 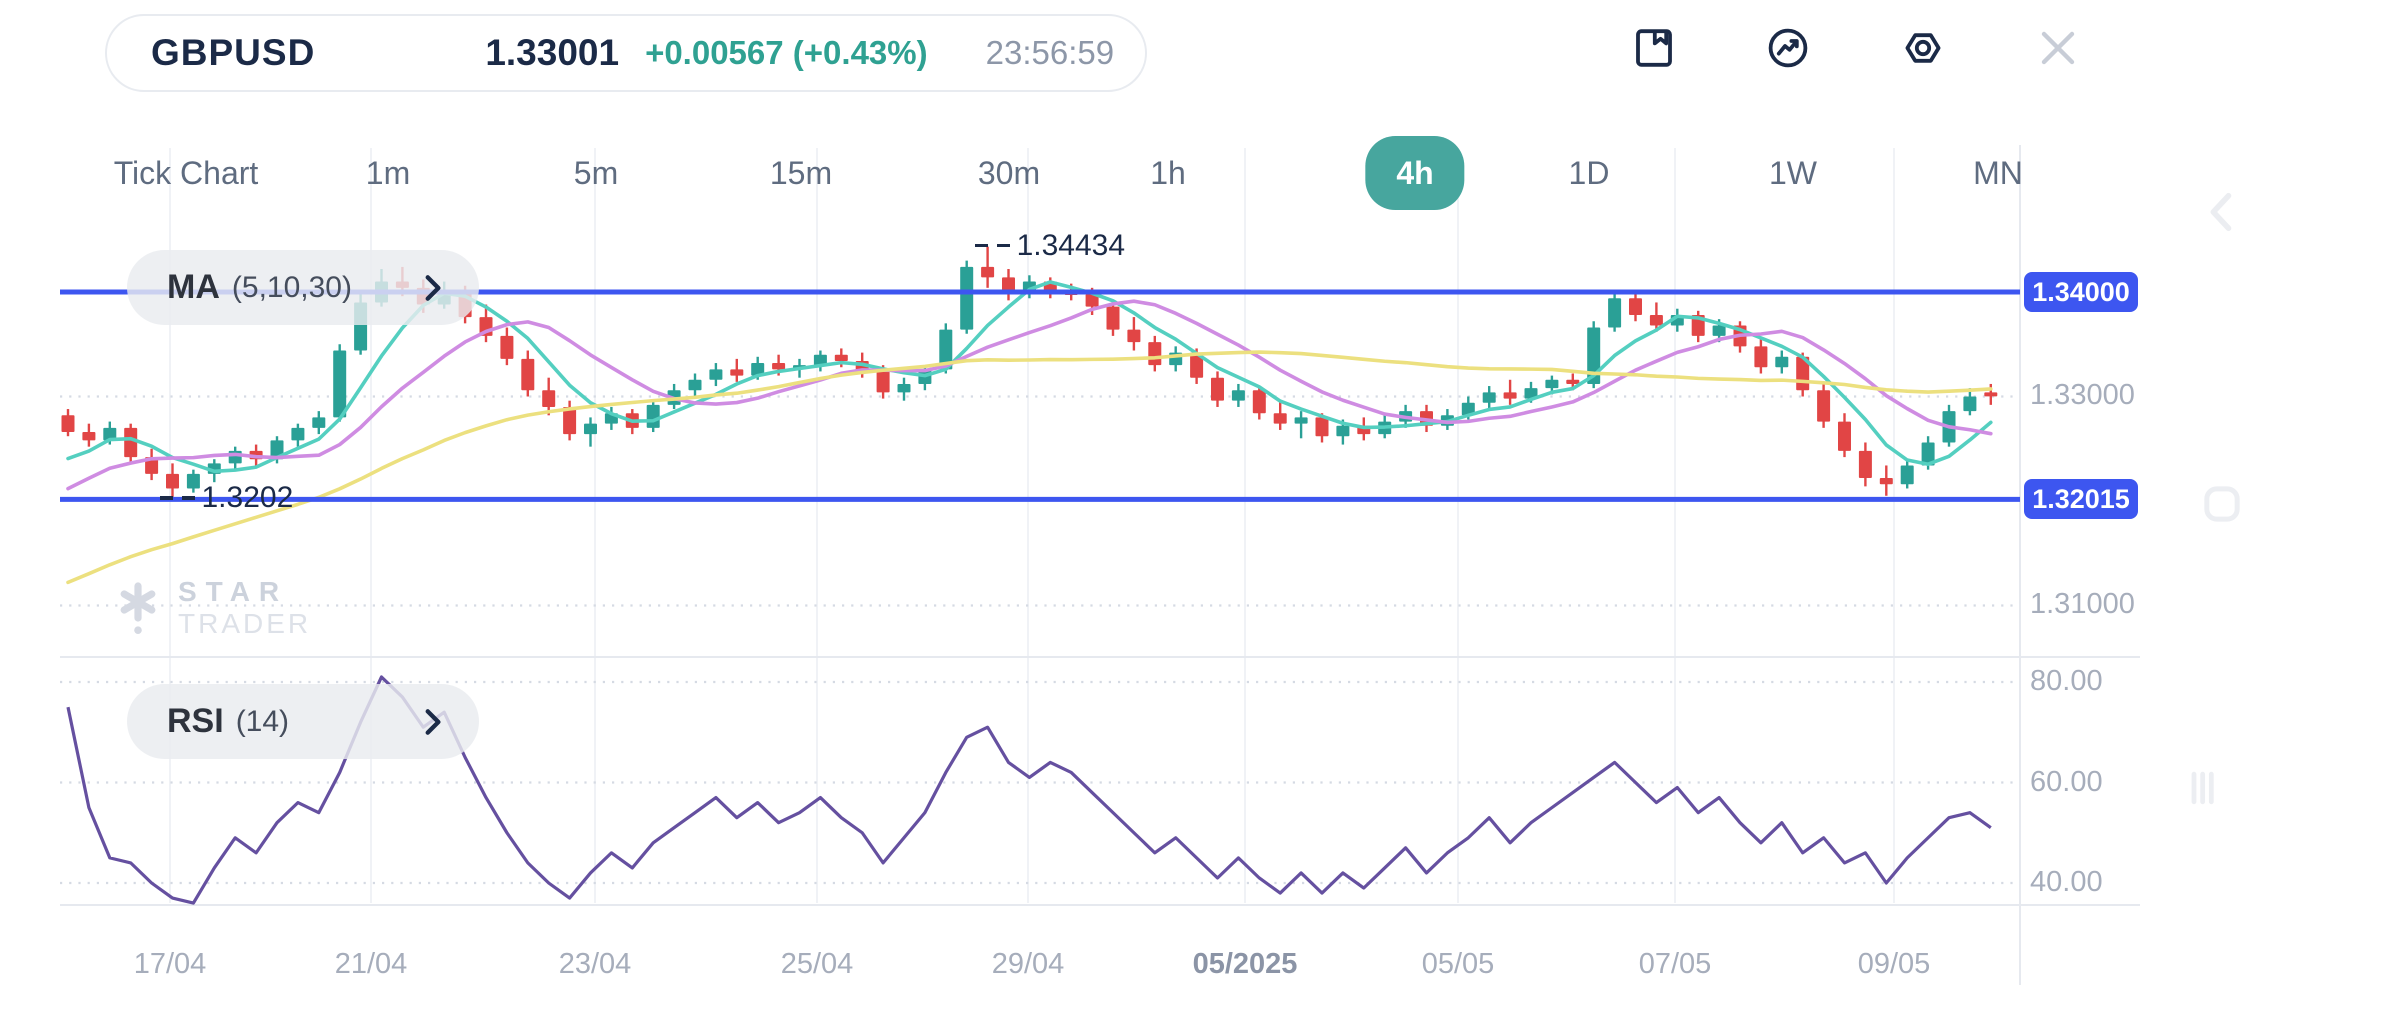 I want to click on tab-1h: 1h, so click(x=1168, y=172).